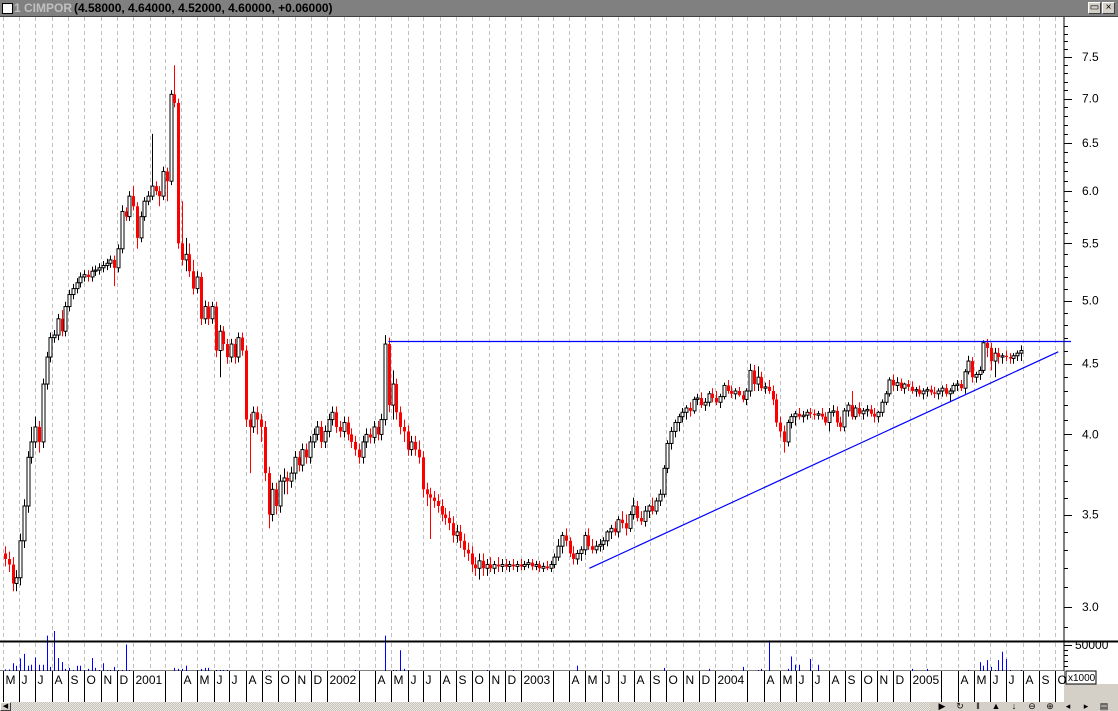 This screenshot has height=711, width=1118. I want to click on zoom-out-icon: ⊖, so click(1032, 706).